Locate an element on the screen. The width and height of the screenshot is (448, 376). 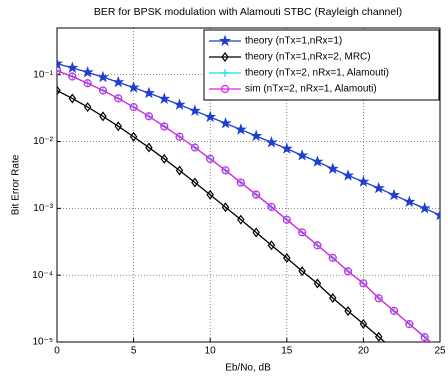
x-tick-label: 0 is located at coordinates (57, 351).